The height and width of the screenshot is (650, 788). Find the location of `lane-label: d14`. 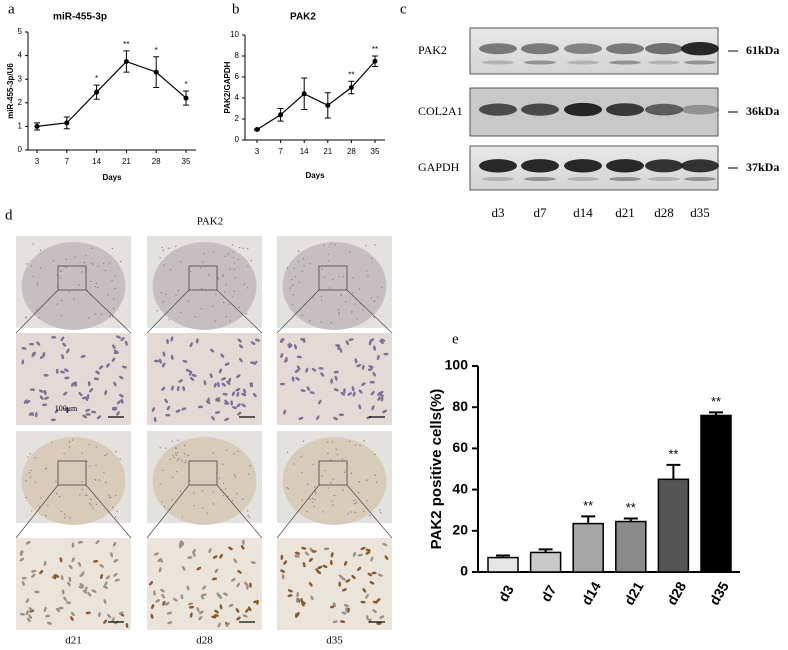

lane-label: d14 is located at coordinates (583, 212).